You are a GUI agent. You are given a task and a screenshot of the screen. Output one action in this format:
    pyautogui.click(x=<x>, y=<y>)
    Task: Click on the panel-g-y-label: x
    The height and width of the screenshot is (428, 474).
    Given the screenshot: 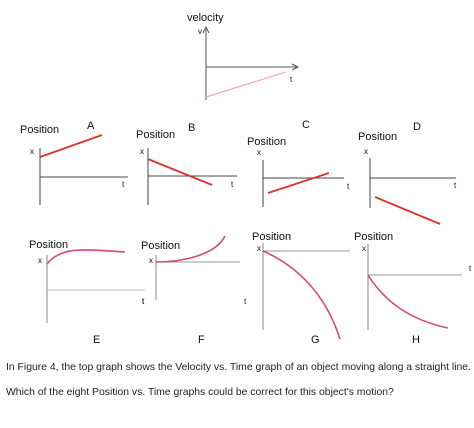 What is the action you would take?
    pyautogui.click(x=259, y=248)
    